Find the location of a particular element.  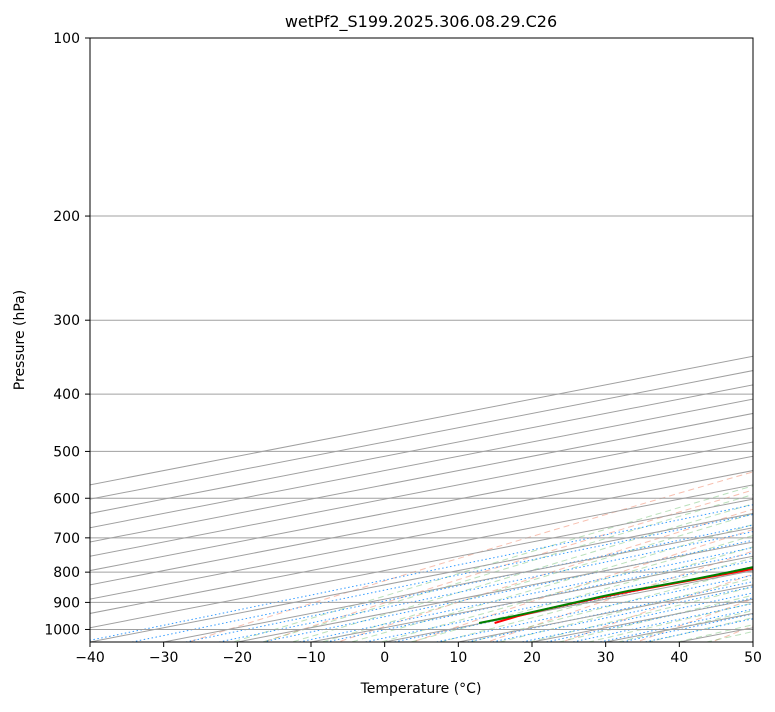

y-tick-label: 100 is located at coordinates (66, 39).